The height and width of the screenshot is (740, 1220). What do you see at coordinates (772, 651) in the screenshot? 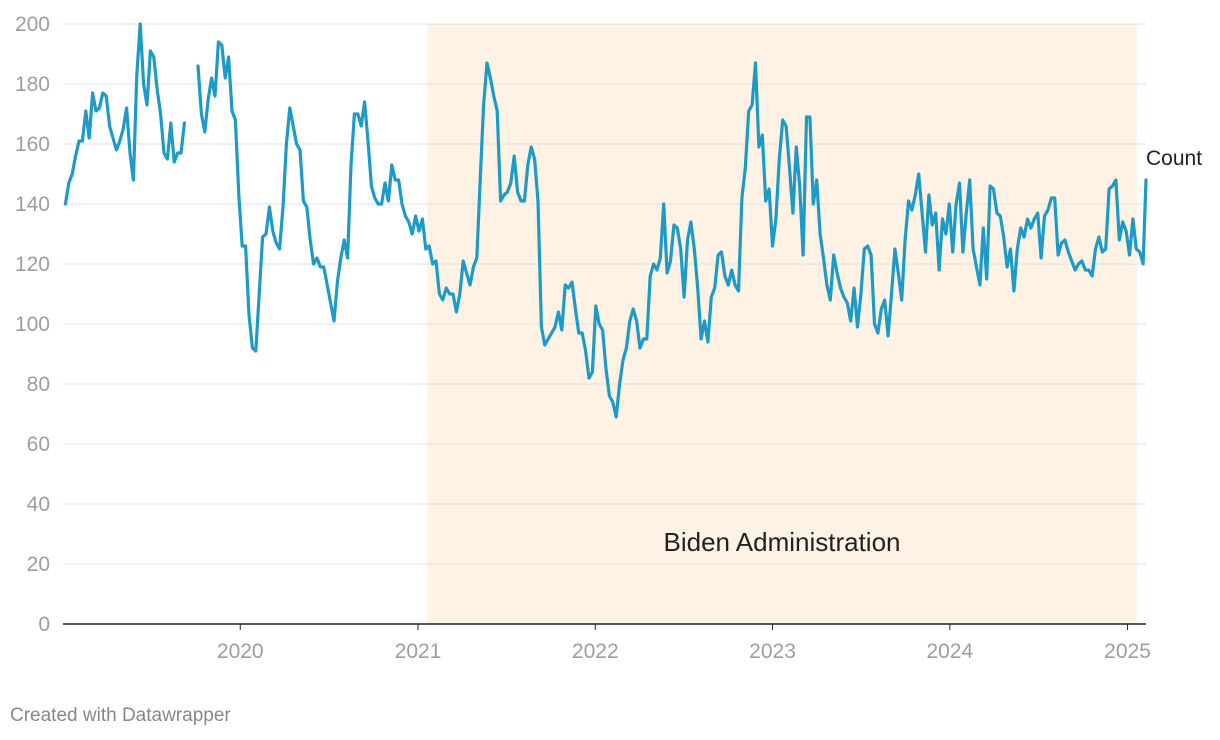
I see `x-tick-label: 2023` at bounding box center [772, 651].